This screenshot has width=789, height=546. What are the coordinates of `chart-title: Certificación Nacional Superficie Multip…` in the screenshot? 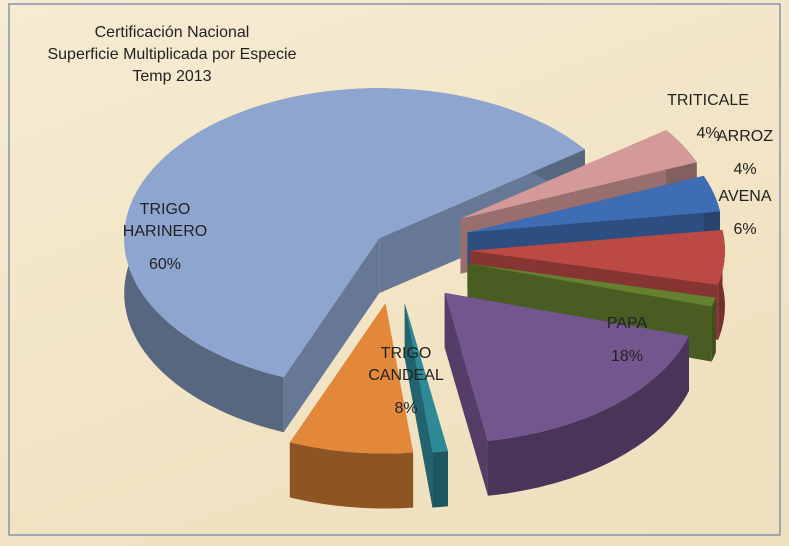 It's located at (172, 54).